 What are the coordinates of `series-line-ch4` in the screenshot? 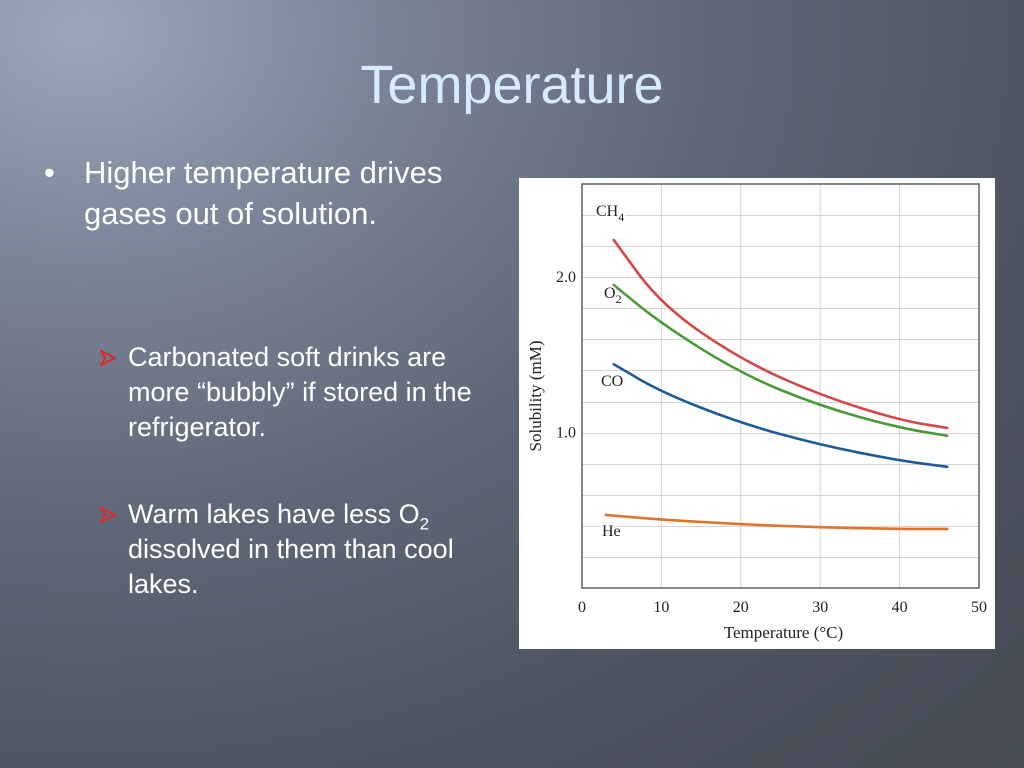 It's located at (780, 334).